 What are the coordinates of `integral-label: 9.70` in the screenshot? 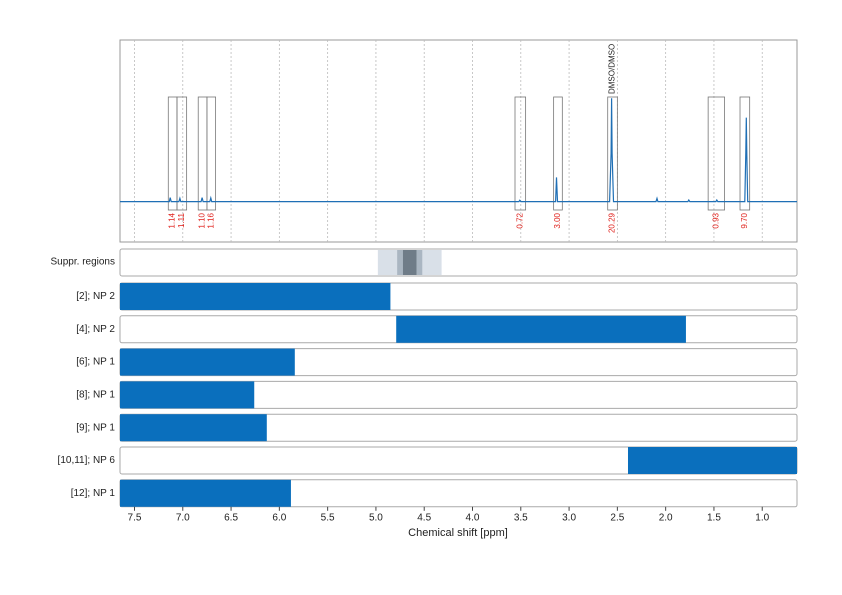 It's located at (744, 220).